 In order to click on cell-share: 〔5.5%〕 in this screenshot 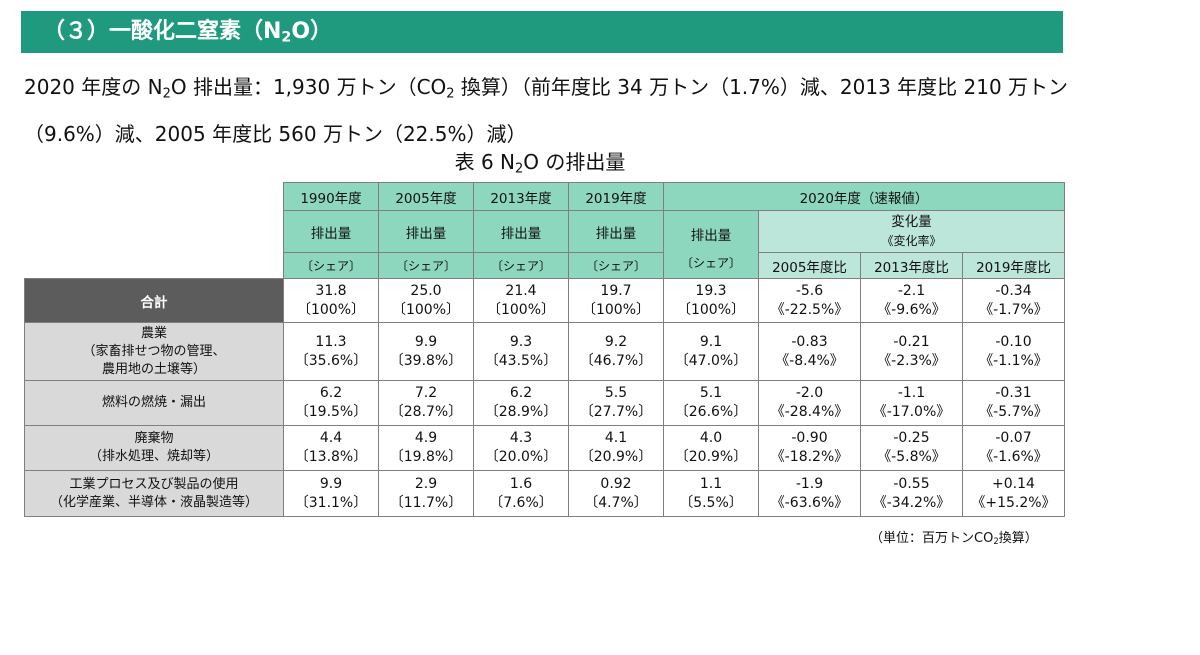, I will do `click(711, 502)`.